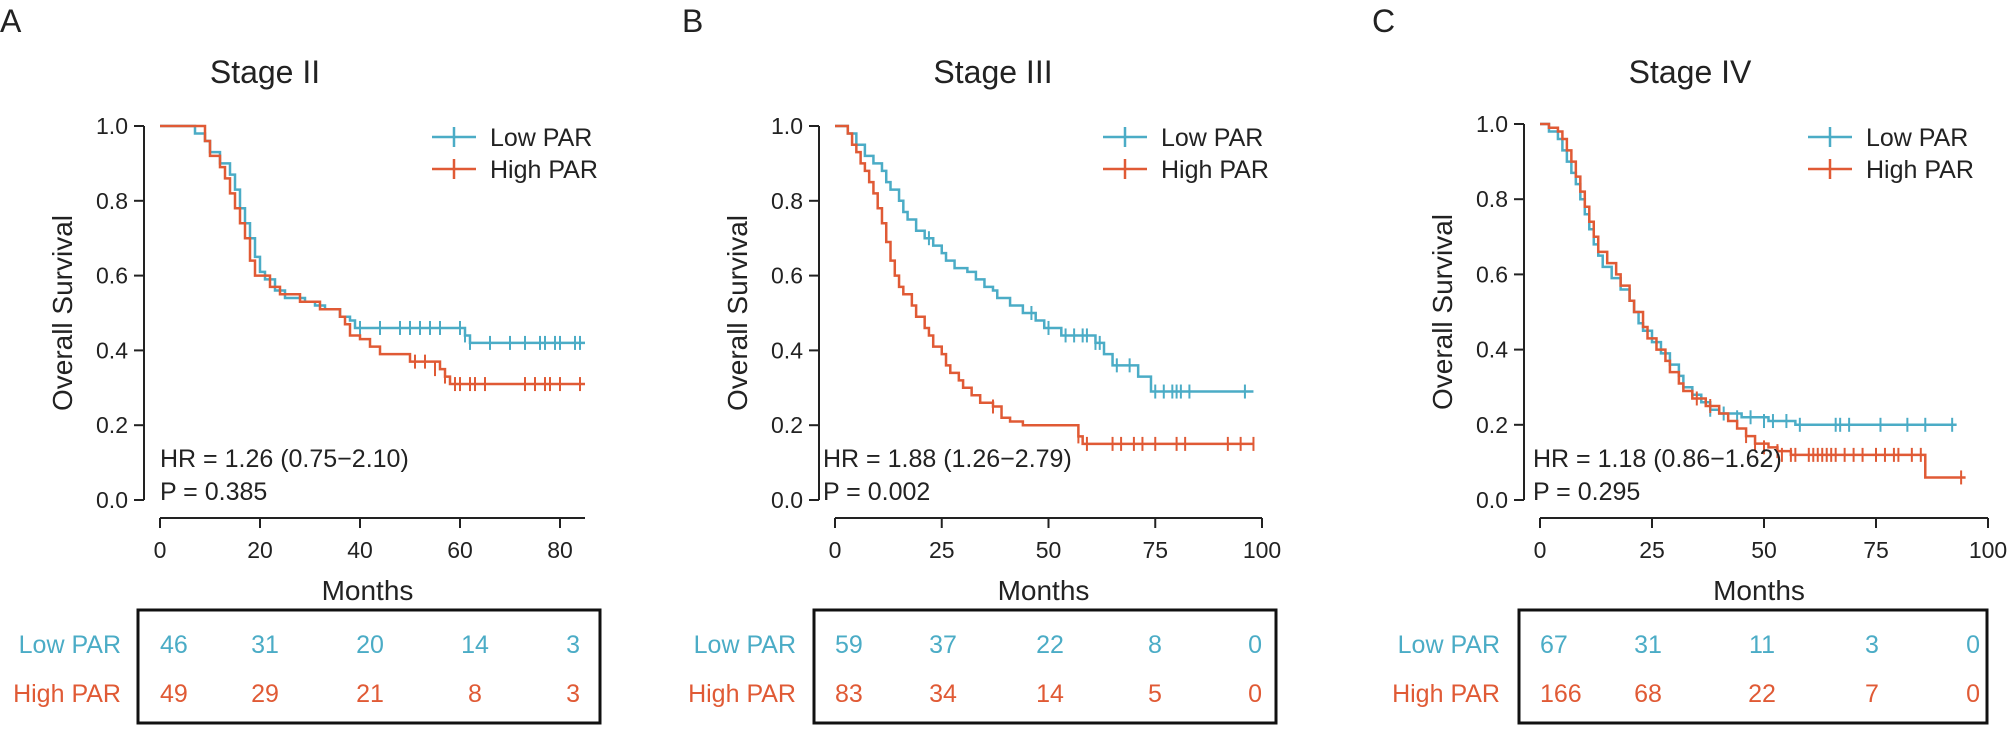 This screenshot has height=730, width=2007. I want to click on panel-letter: B, so click(692, 21).